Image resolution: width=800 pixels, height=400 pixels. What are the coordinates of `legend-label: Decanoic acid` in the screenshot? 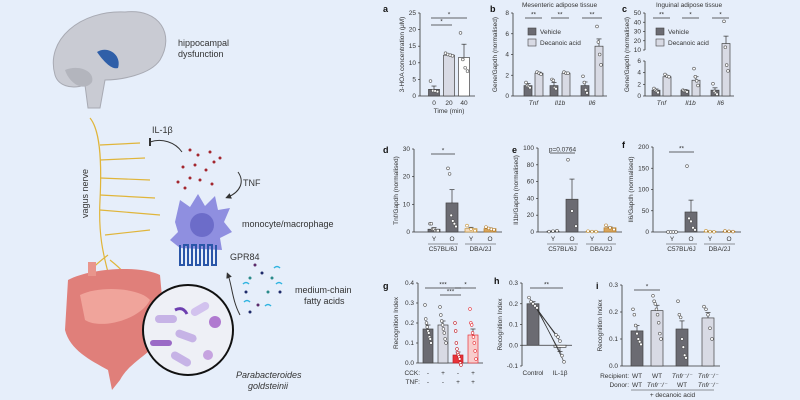 It's located at (688, 43).